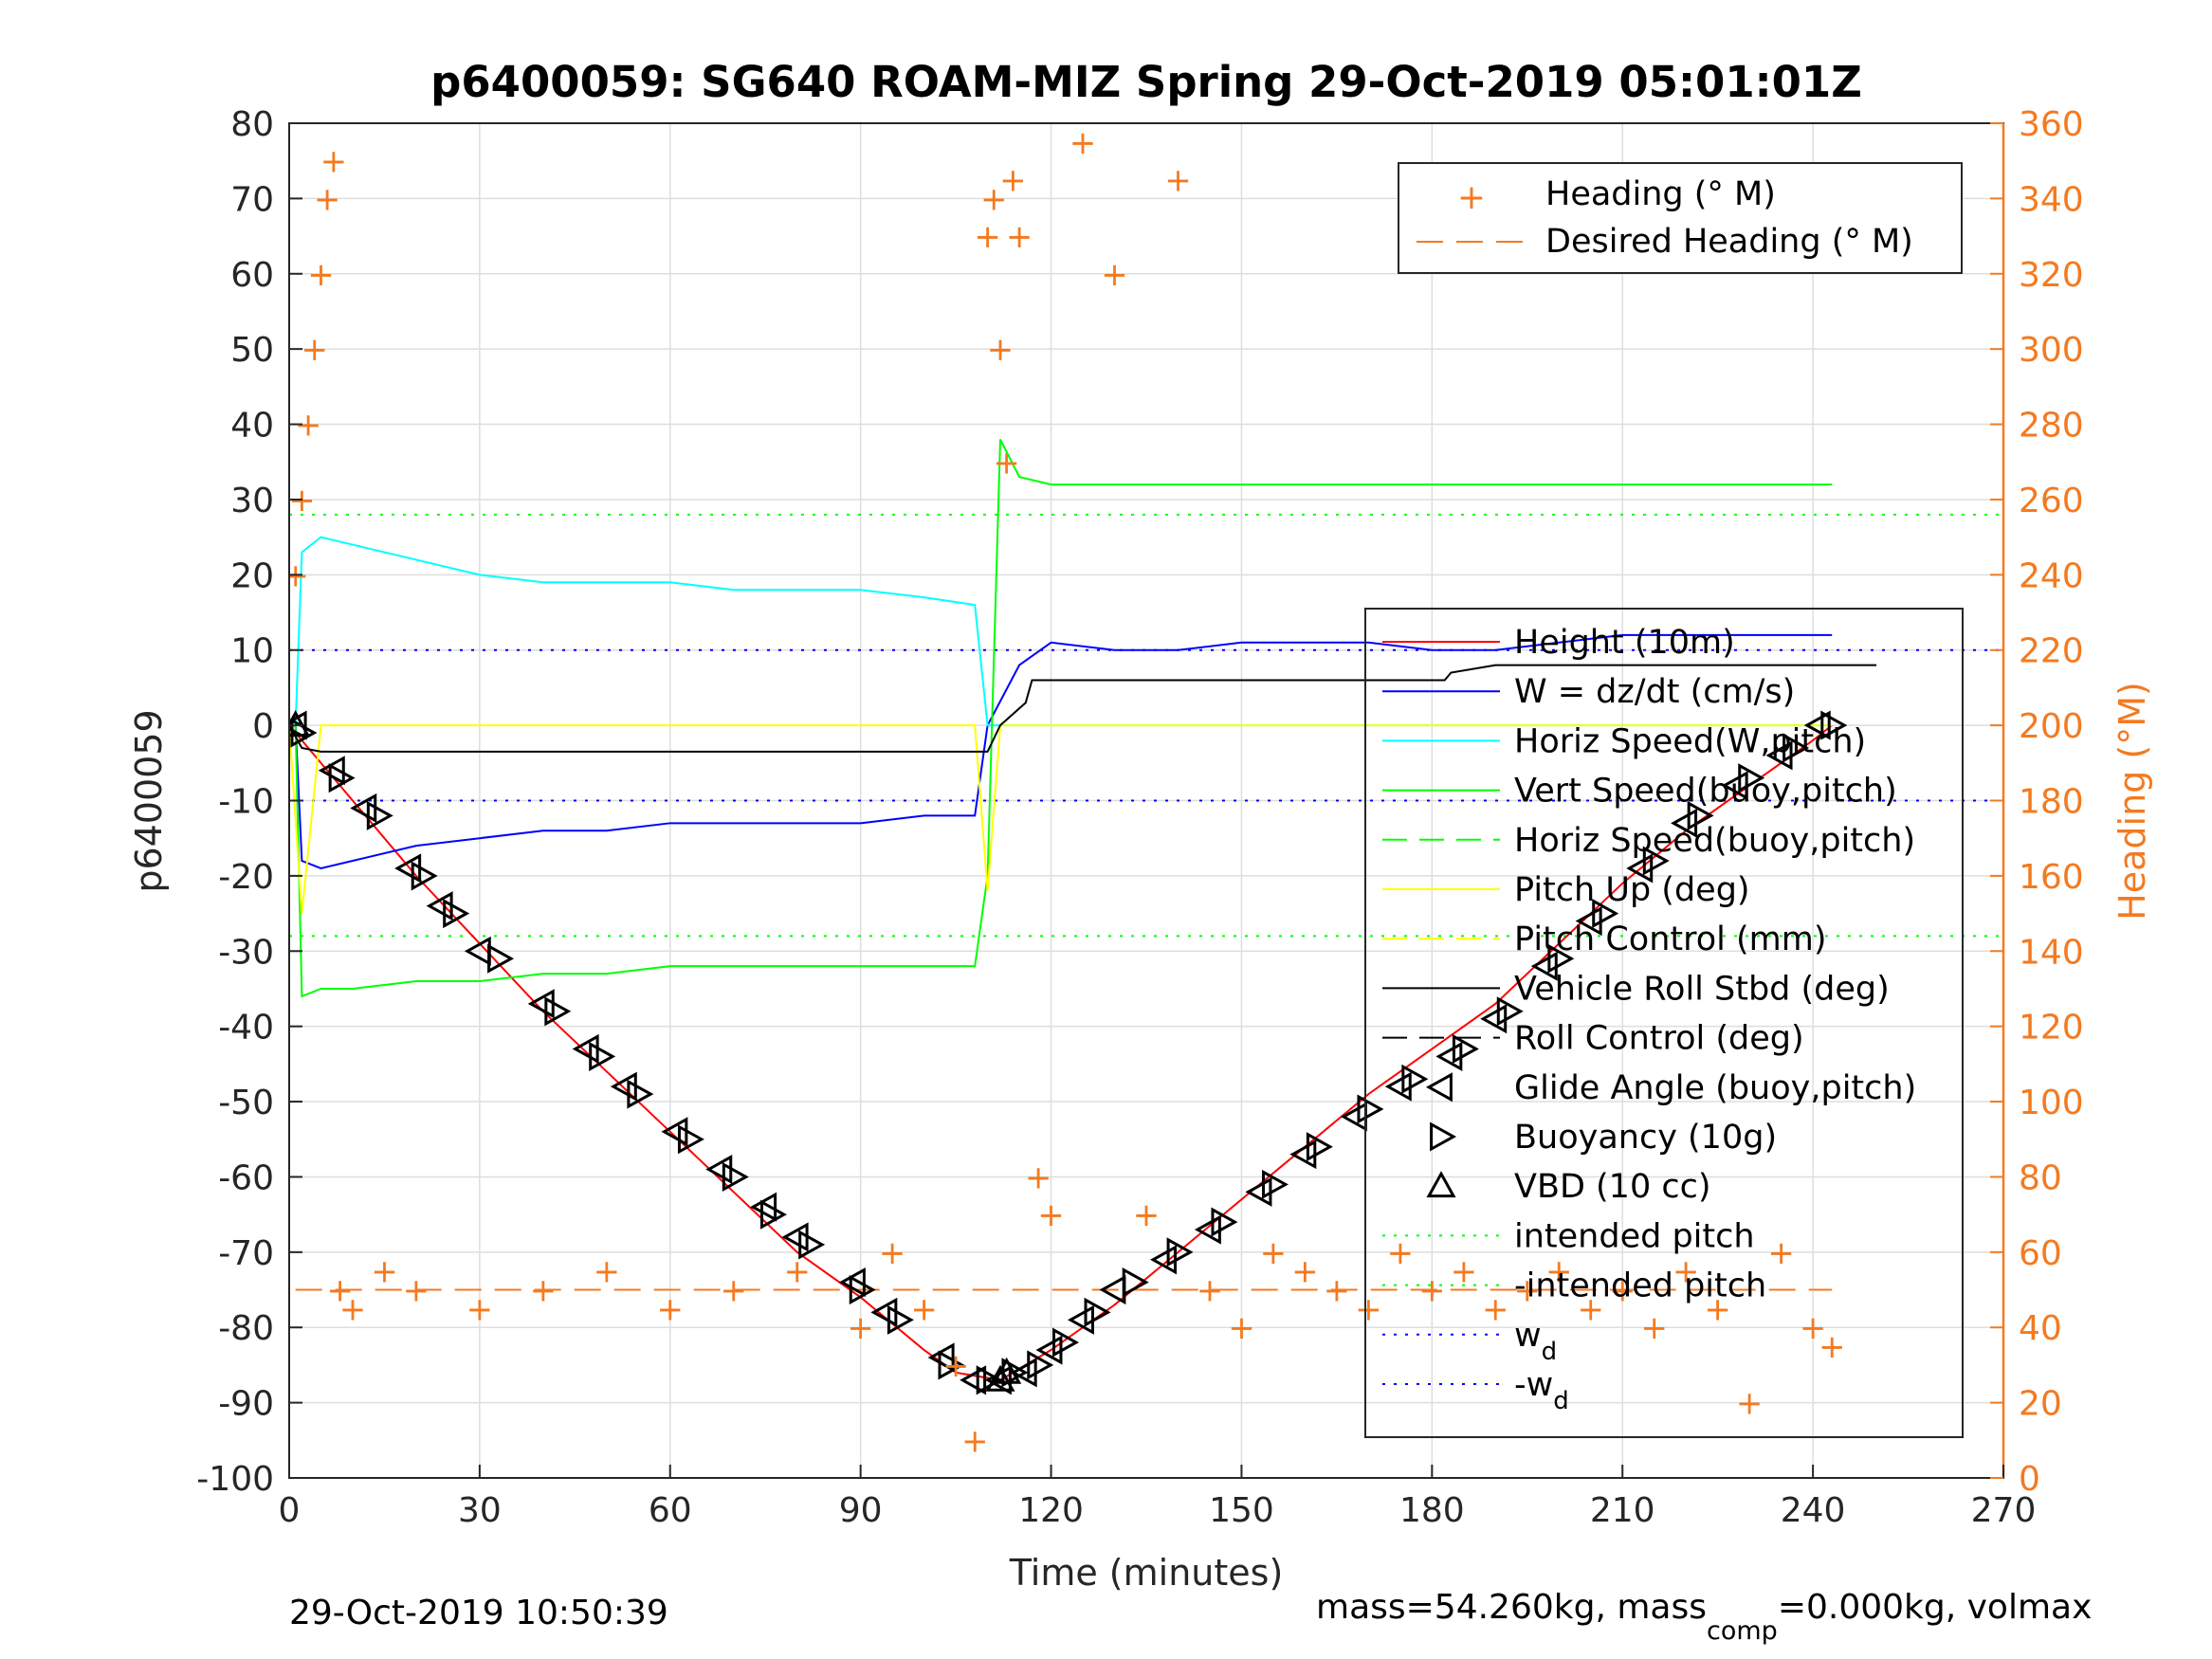 Image resolution: width=2212 pixels, height=1659 pixels. What do you see at coordinates (1705, 792) in the screenshot?
I see `legend-label: Vert Speed(buoy,pitch)` at bounding box center [1705, 792].